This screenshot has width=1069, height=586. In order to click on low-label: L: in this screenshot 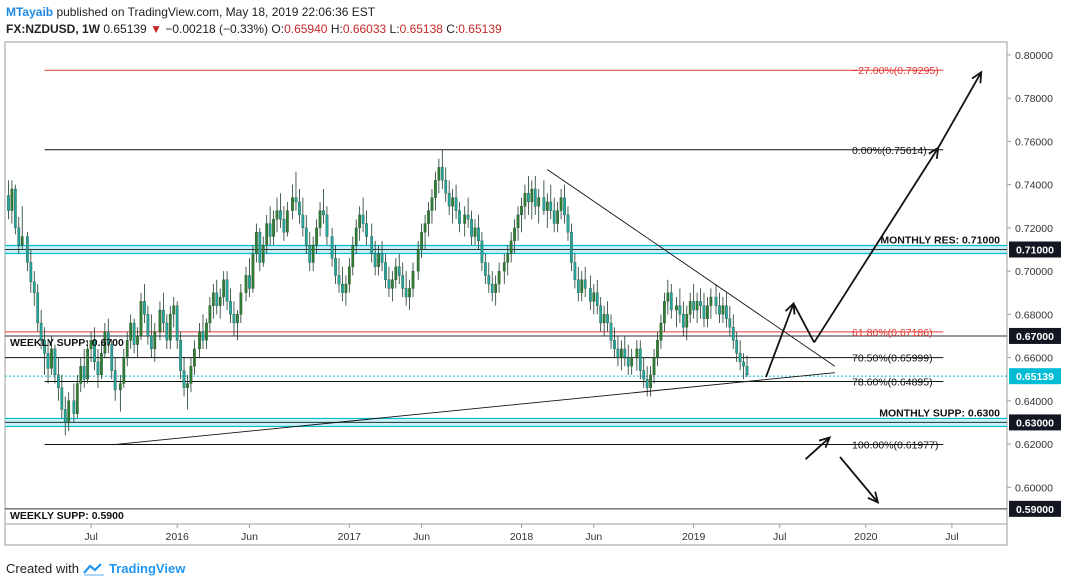, I will do `click(394, 29)`.